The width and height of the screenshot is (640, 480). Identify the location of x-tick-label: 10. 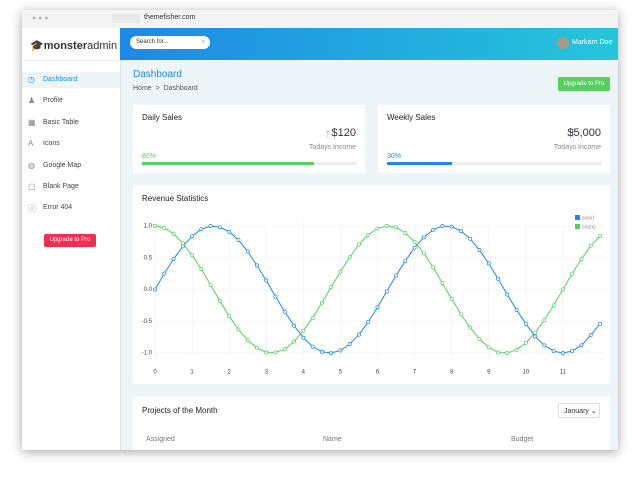
(525, 373).